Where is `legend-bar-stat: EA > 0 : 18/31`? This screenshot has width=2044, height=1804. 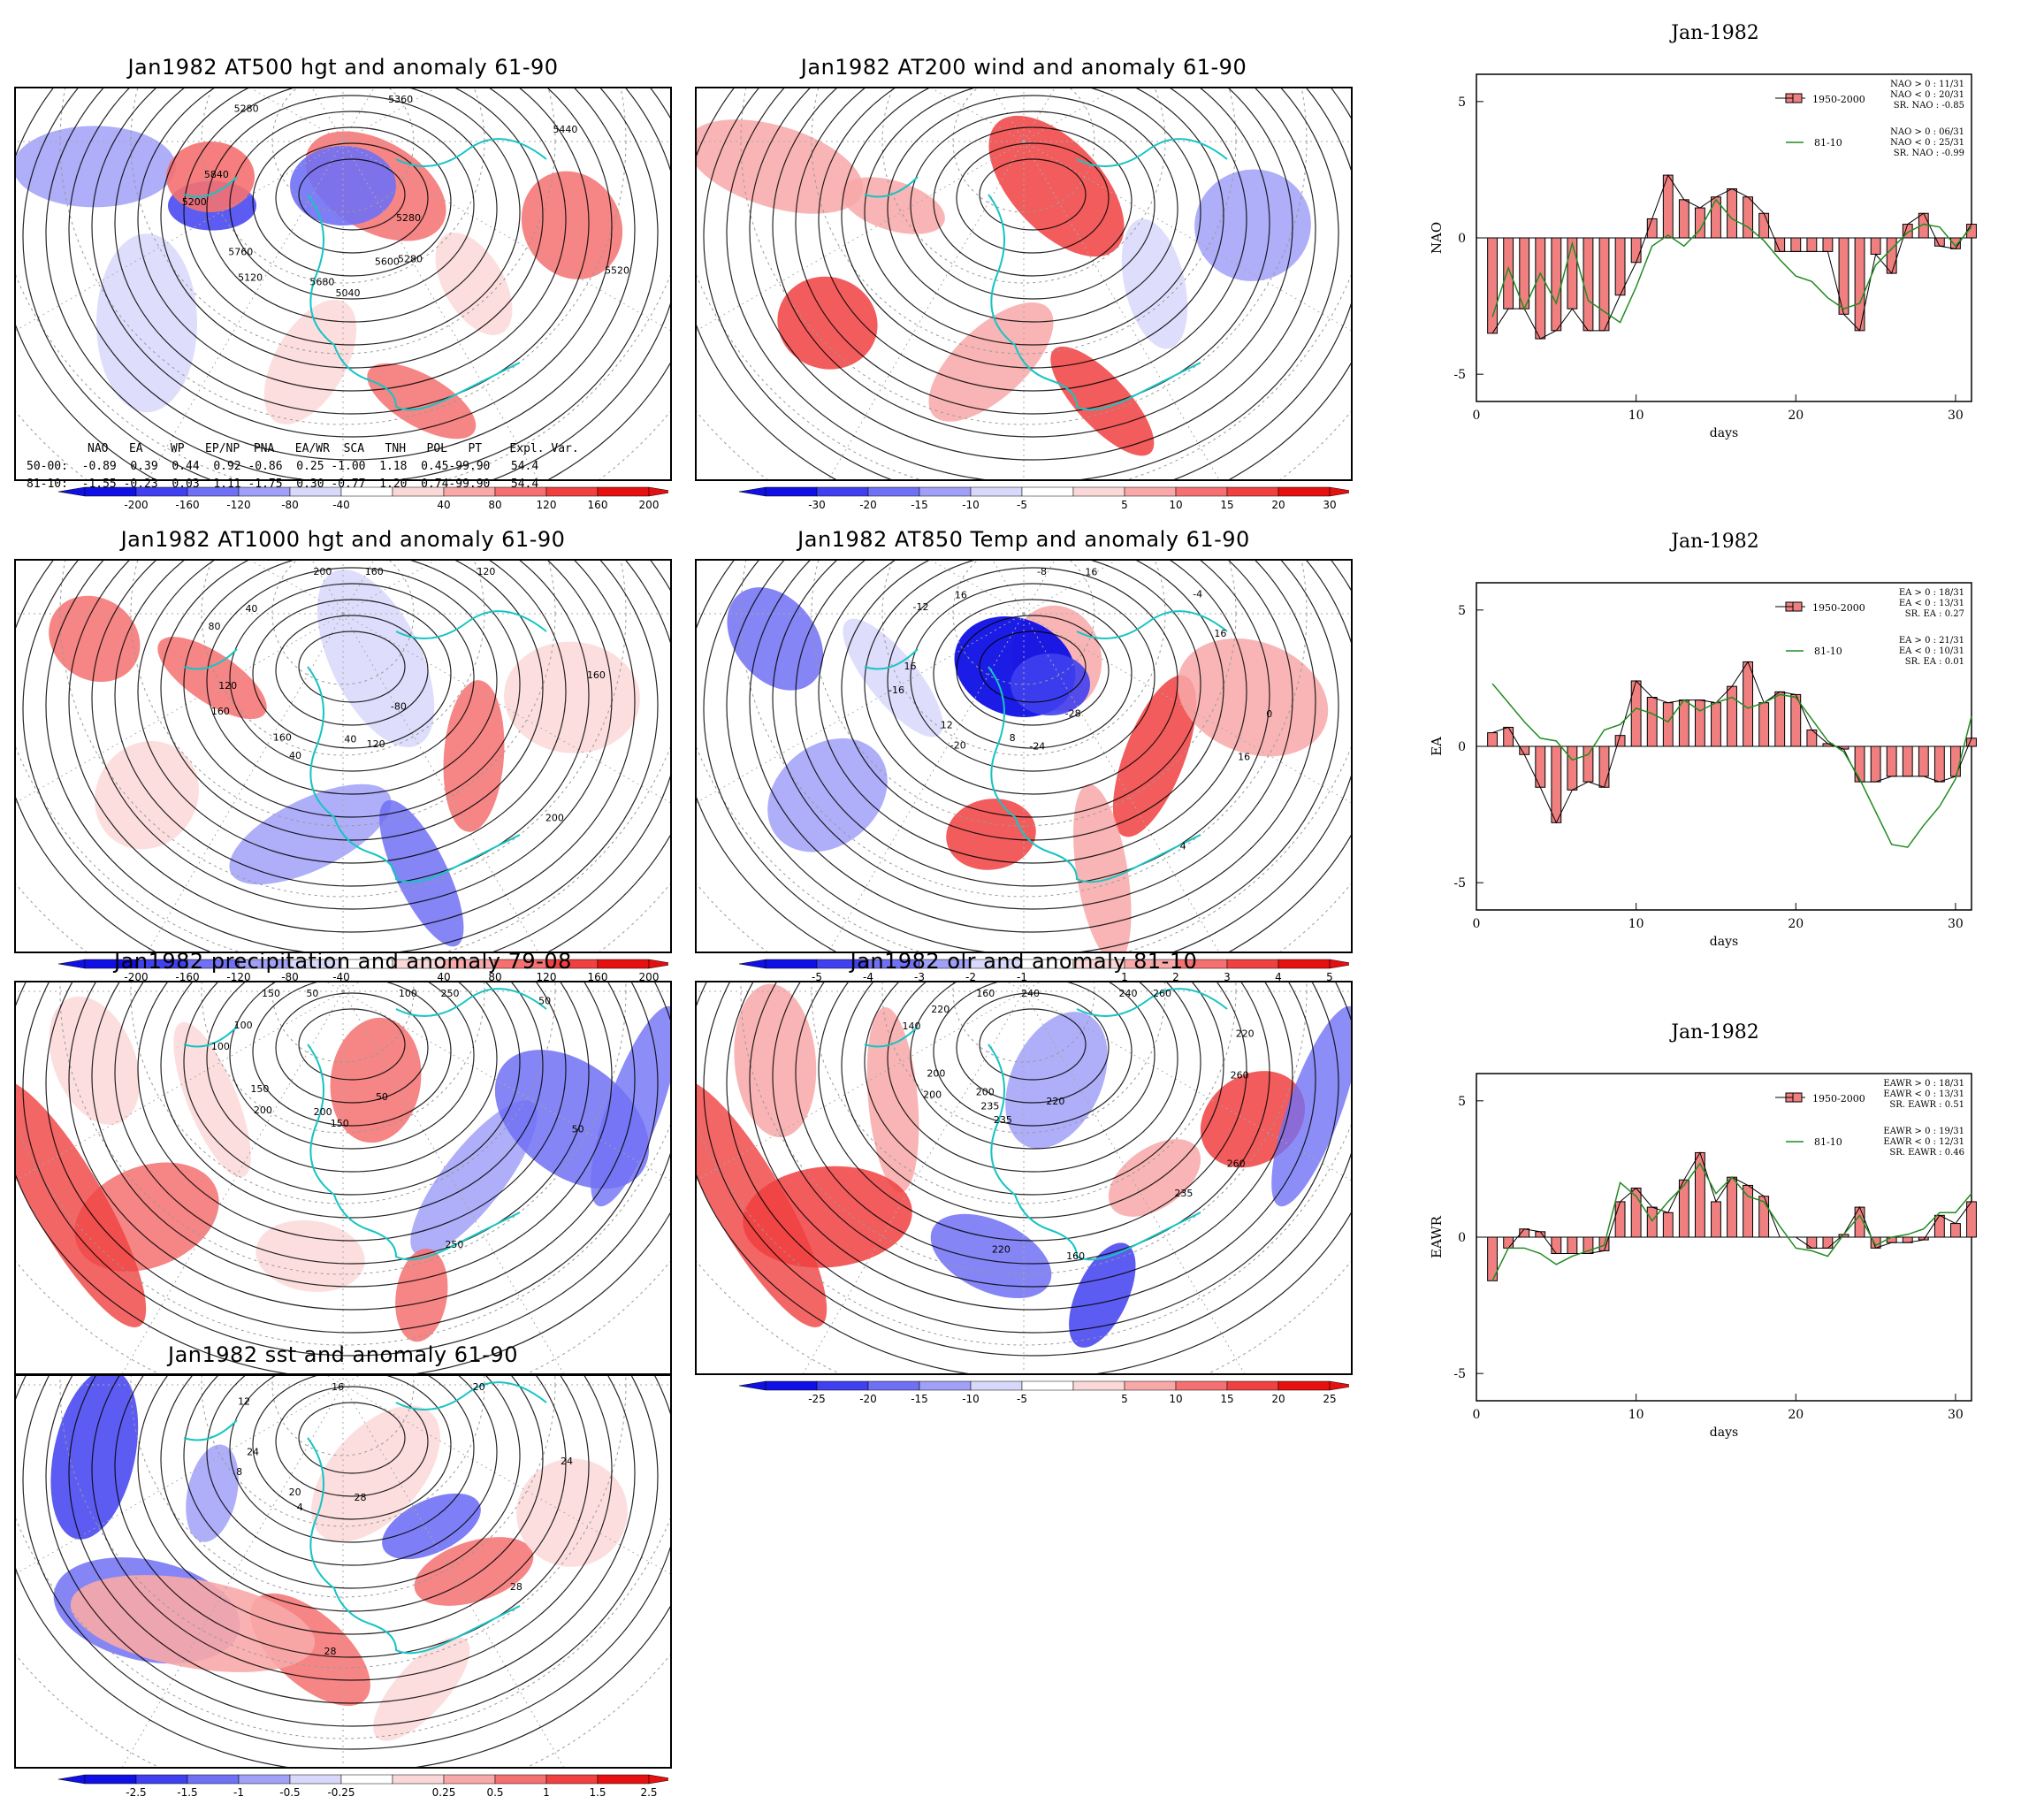
legend-bar-stat: EA > 0 : 18/31 is located at coordinates (1931, 593).